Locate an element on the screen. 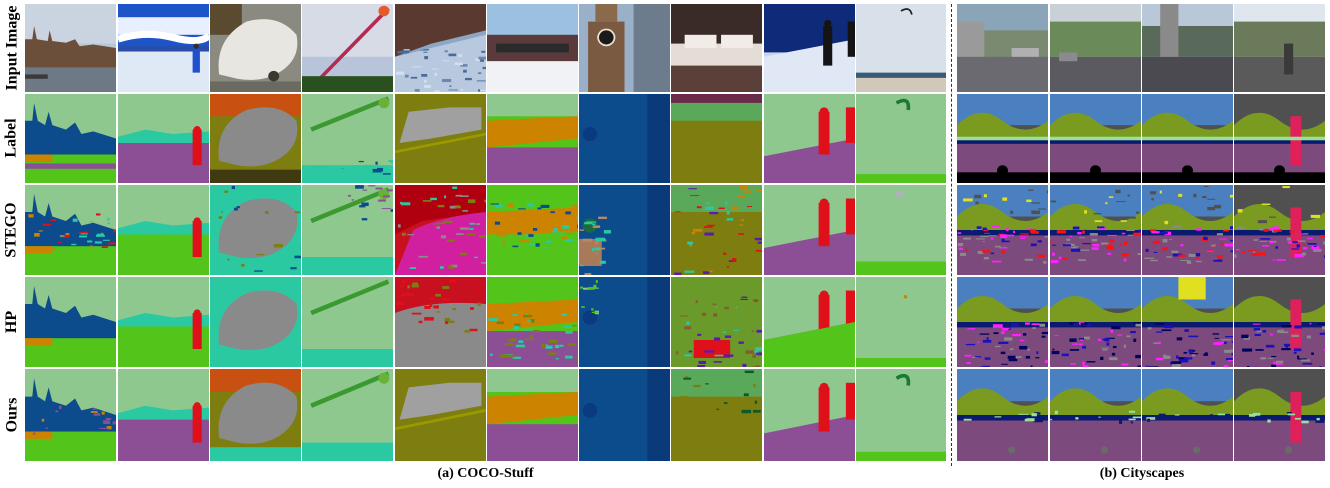 The width and height of the screenshot is (1330, 488). row-label-text: STEGO is located at coordinates (12, 229).